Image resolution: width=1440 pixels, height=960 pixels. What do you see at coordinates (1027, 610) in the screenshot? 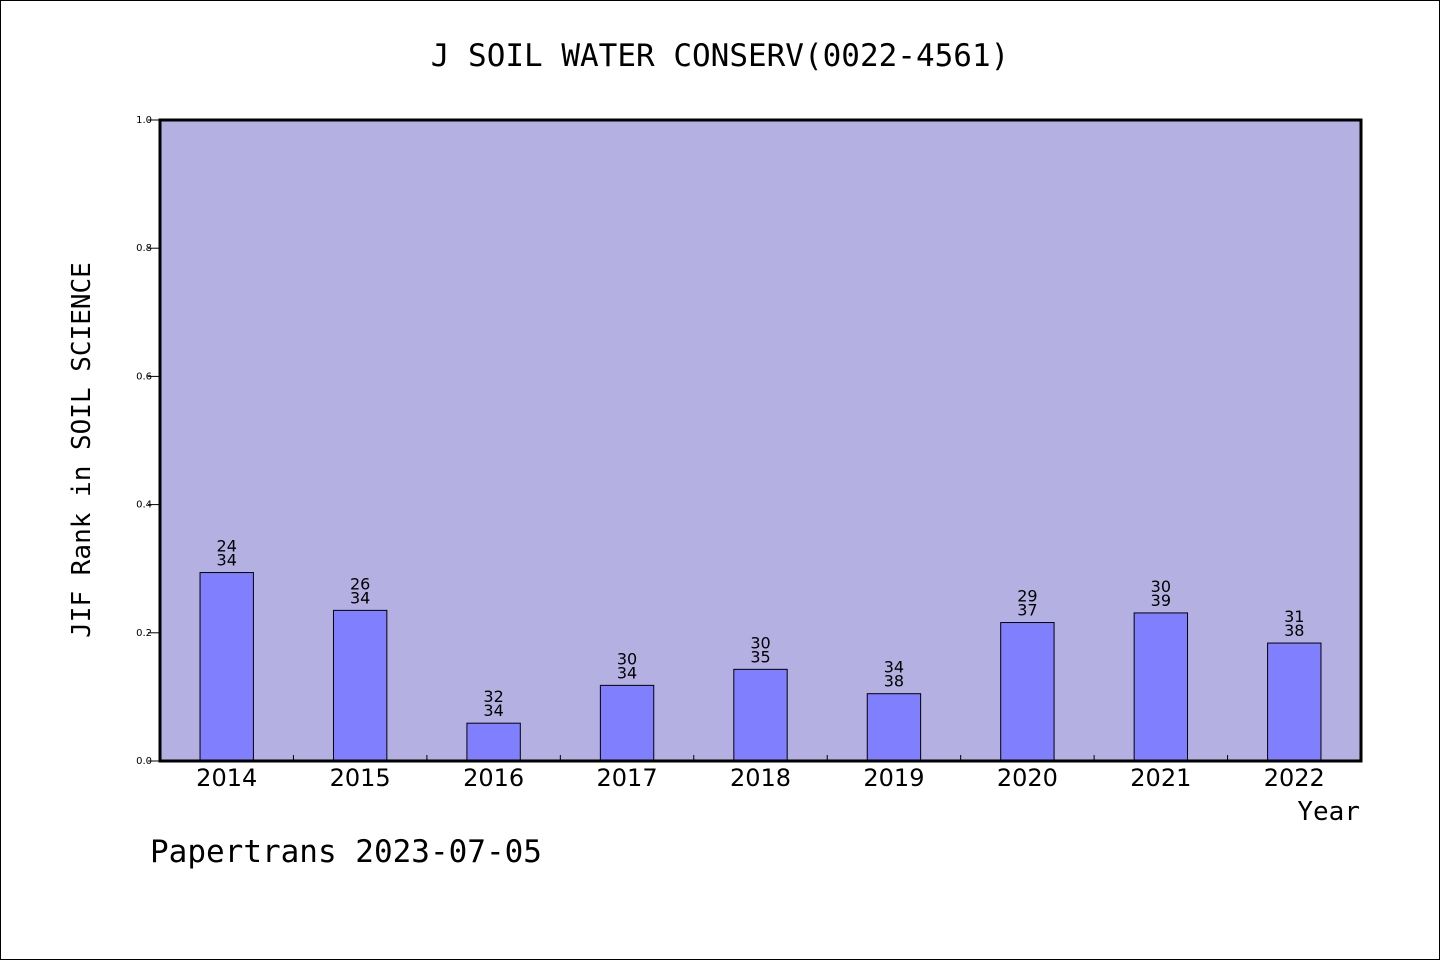
I see `bar-total-label: 37` at bounding box center [1027, 610].